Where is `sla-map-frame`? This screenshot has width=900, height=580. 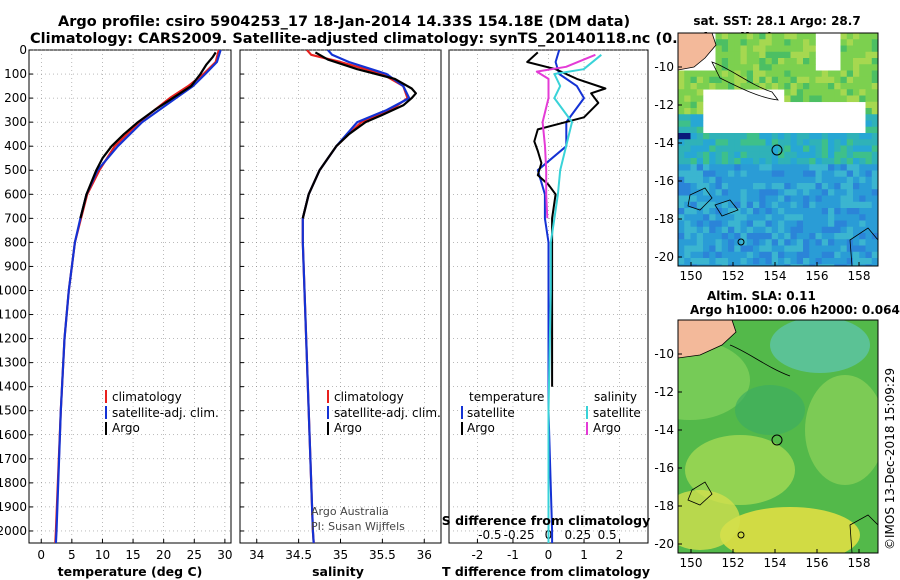 sla-map-frame is located at coordinates (778, 436).